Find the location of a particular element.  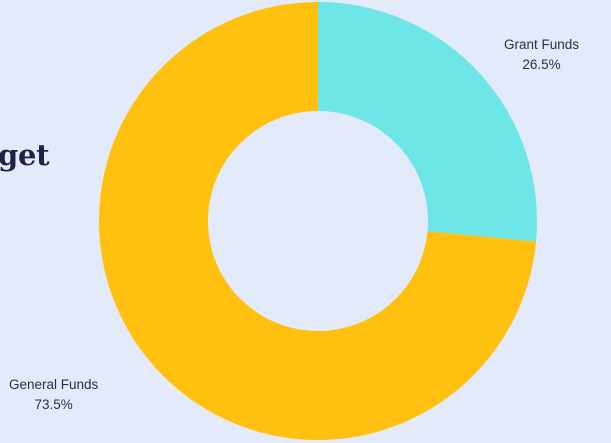

slice-percent-grant-funds: 26.5% is located at coordinates (541, 64).